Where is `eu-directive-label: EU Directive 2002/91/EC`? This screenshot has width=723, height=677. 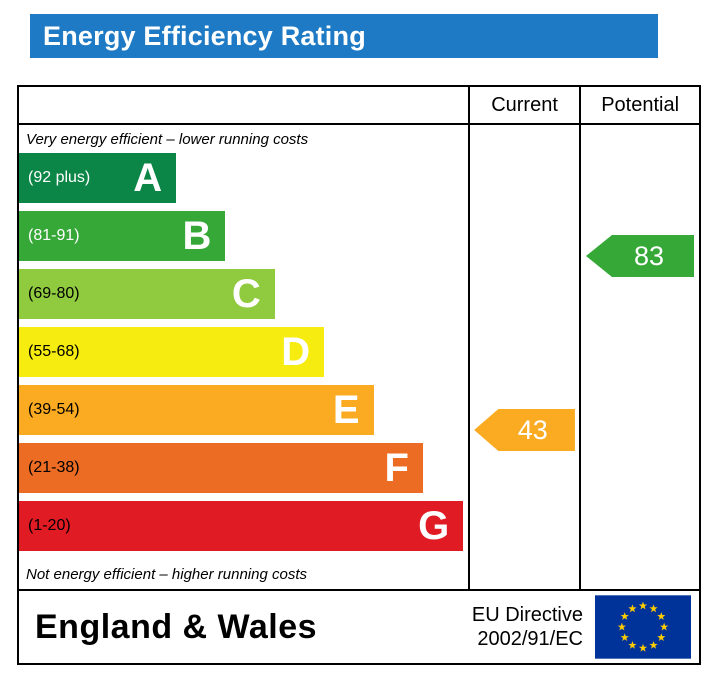
eu-directive-label: EU Directive 2002/91/EC is located at coordinates (527, 627).